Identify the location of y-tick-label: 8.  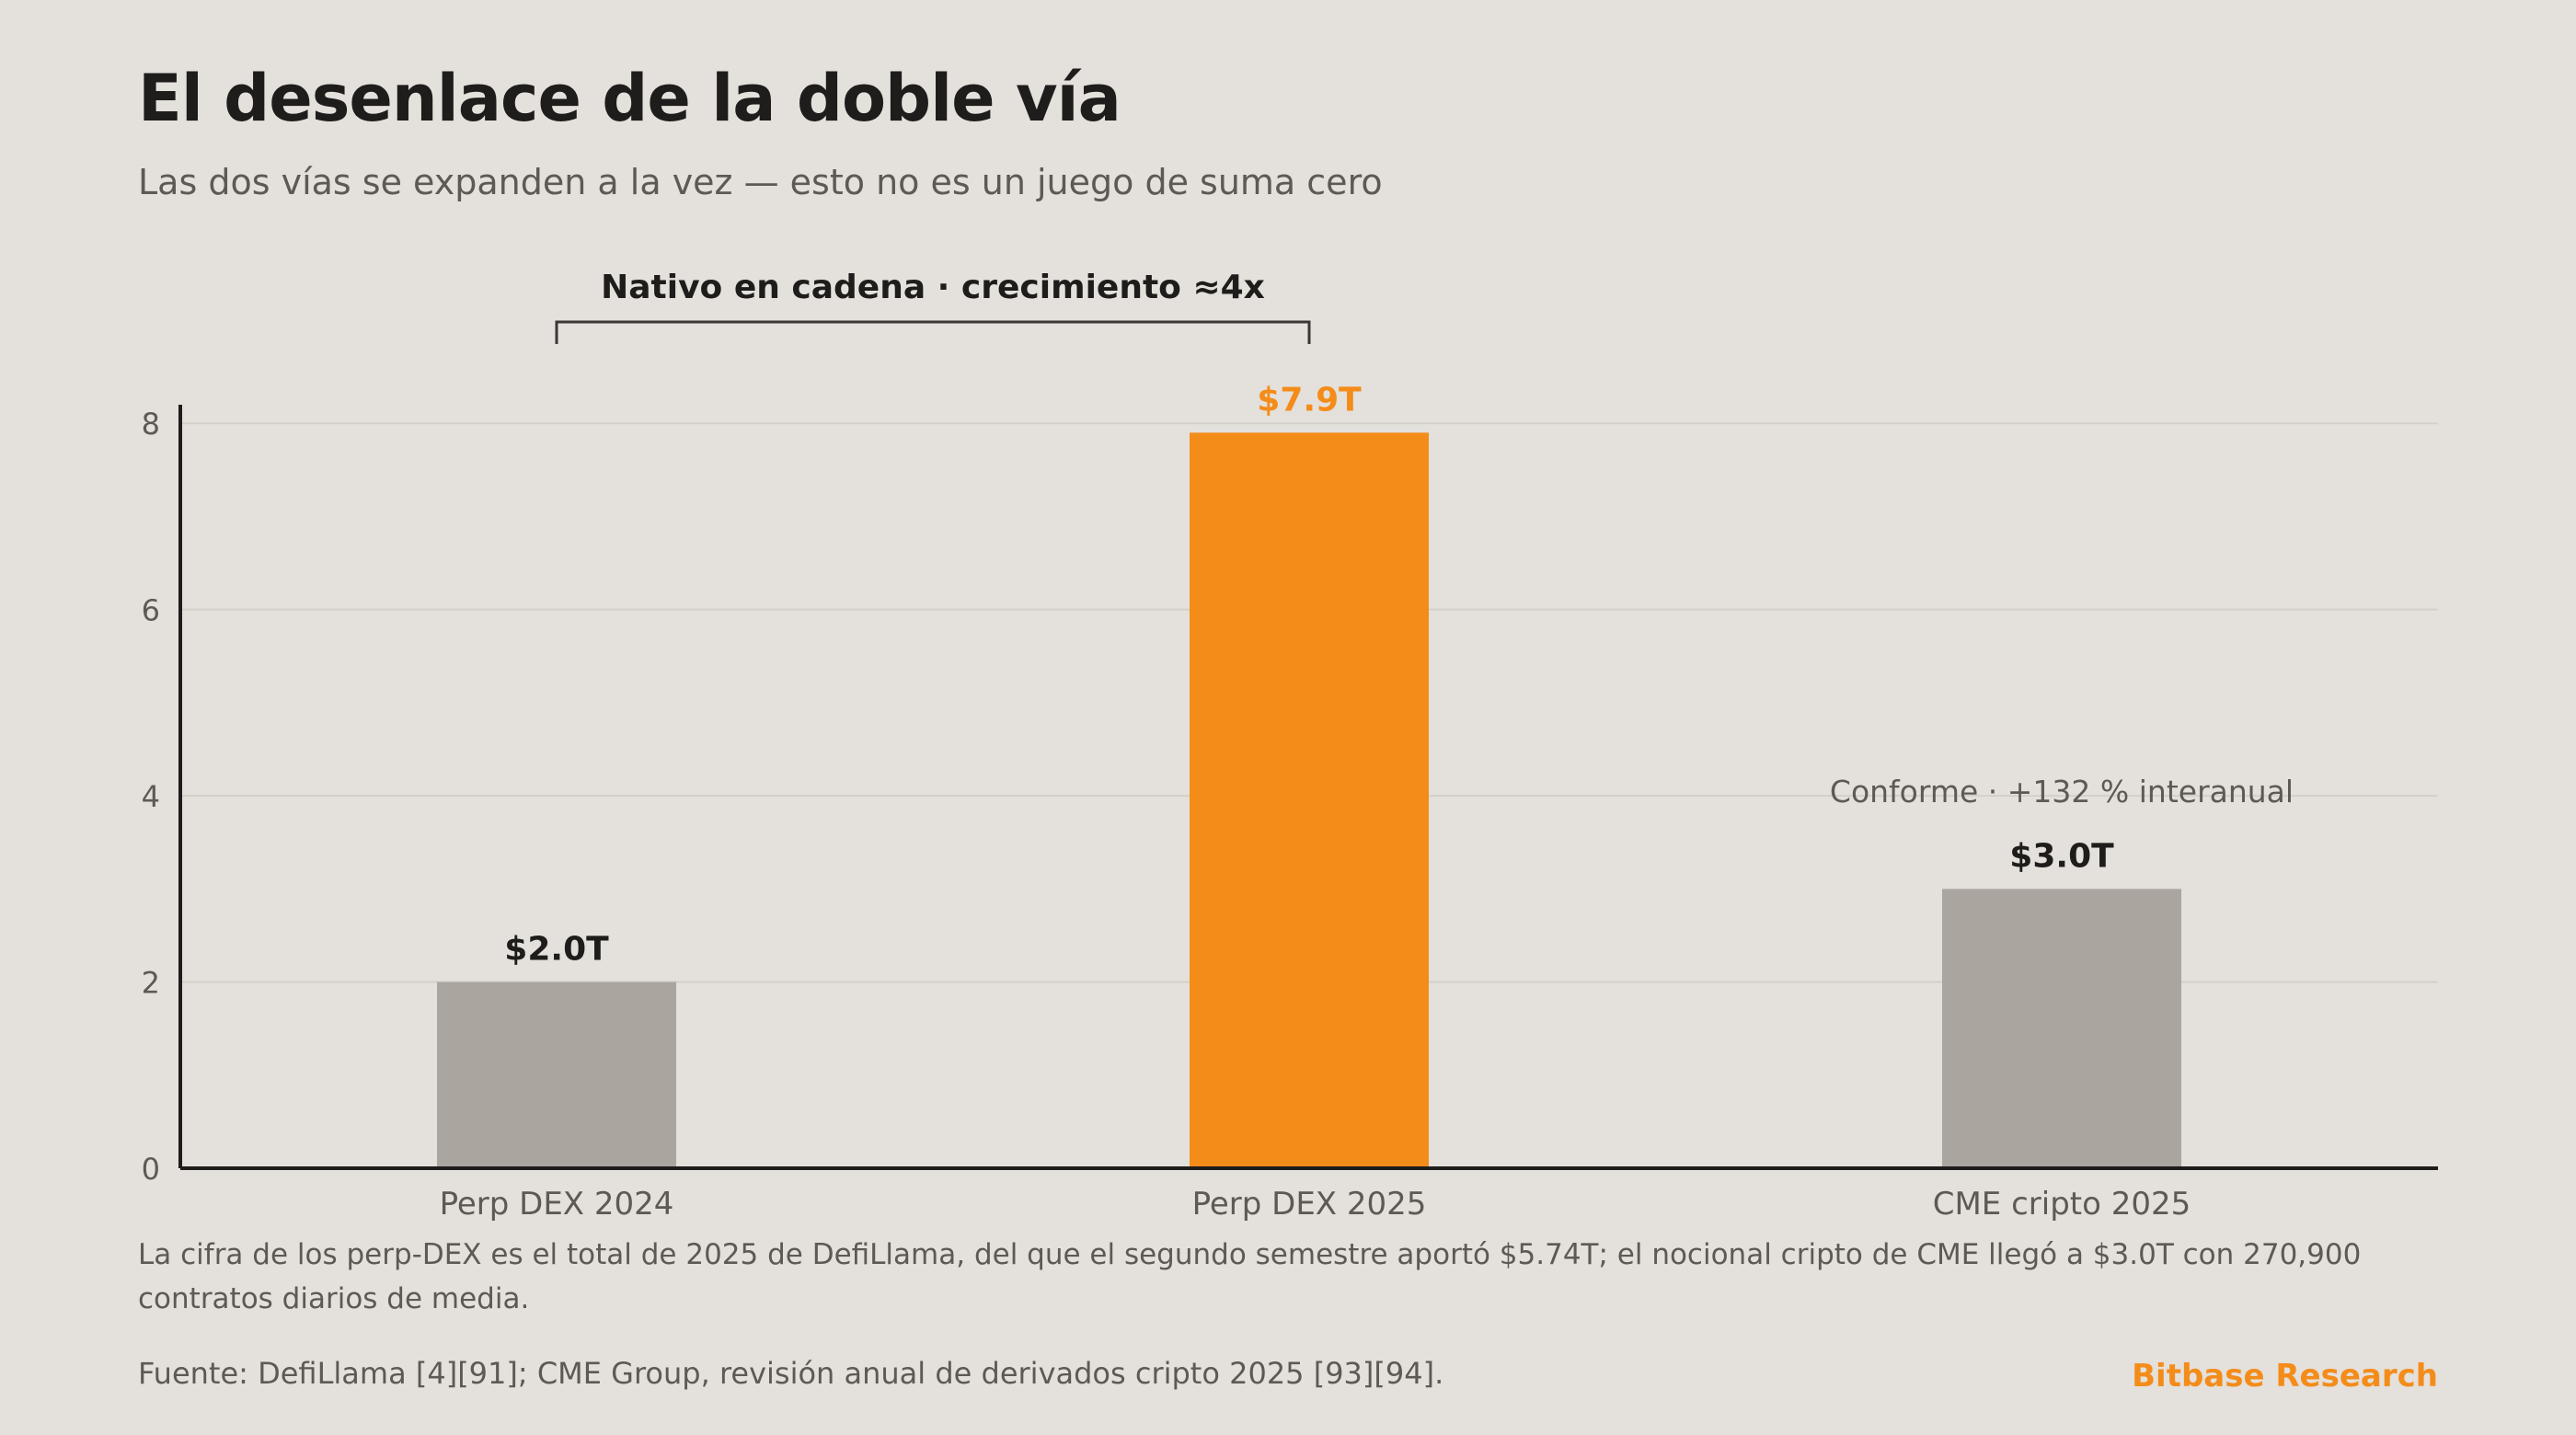
(151, 424).